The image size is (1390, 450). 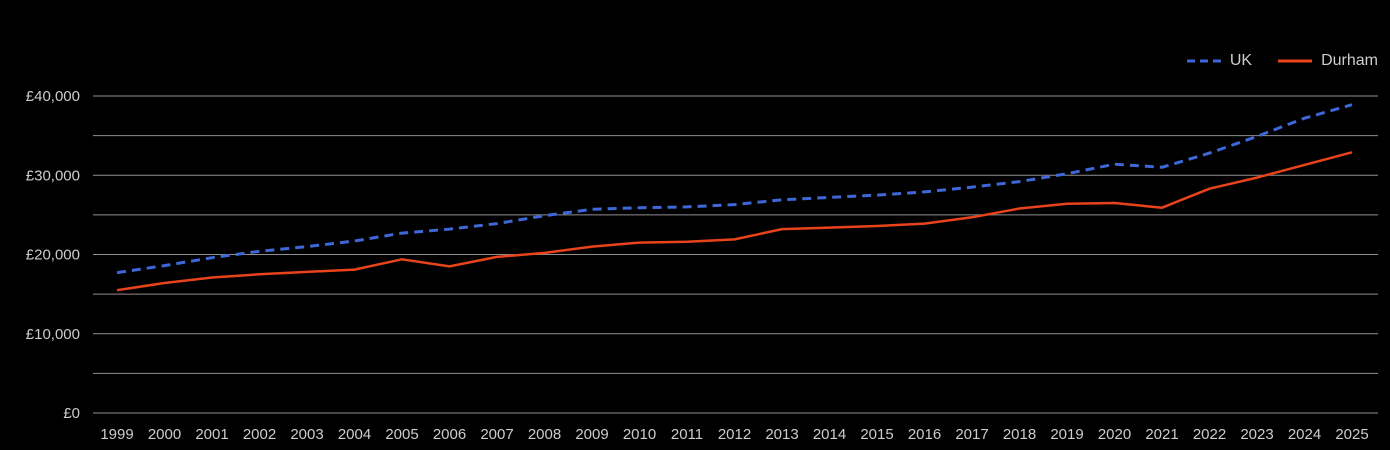 I want to click on x-axis-tick-label: 2021, so click(x=1161, y=434).